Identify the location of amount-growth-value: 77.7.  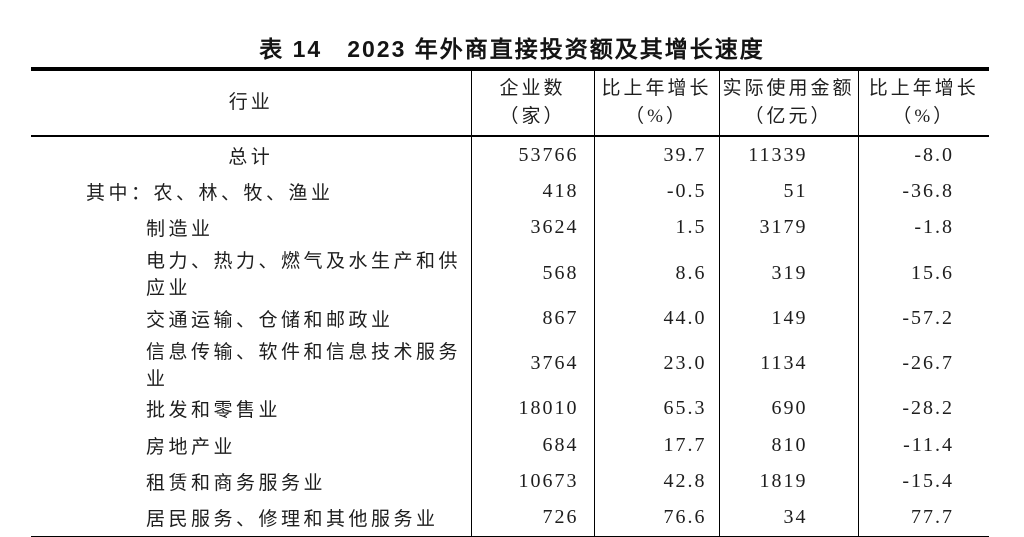
(923, 518).